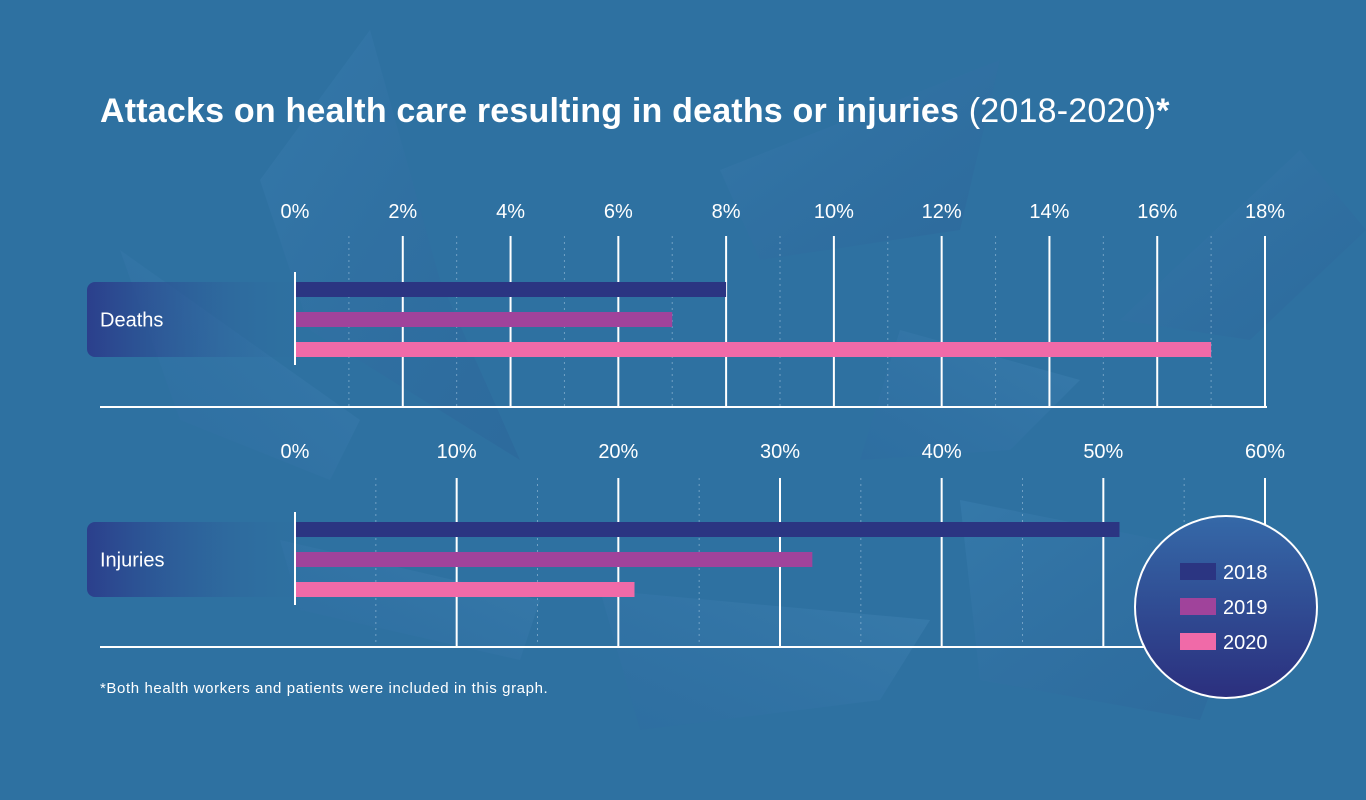  What do you see at coordinates (1049, 212) in the screenshot?
I see `tick-label: 14%` at bounding box center [1049, 212].